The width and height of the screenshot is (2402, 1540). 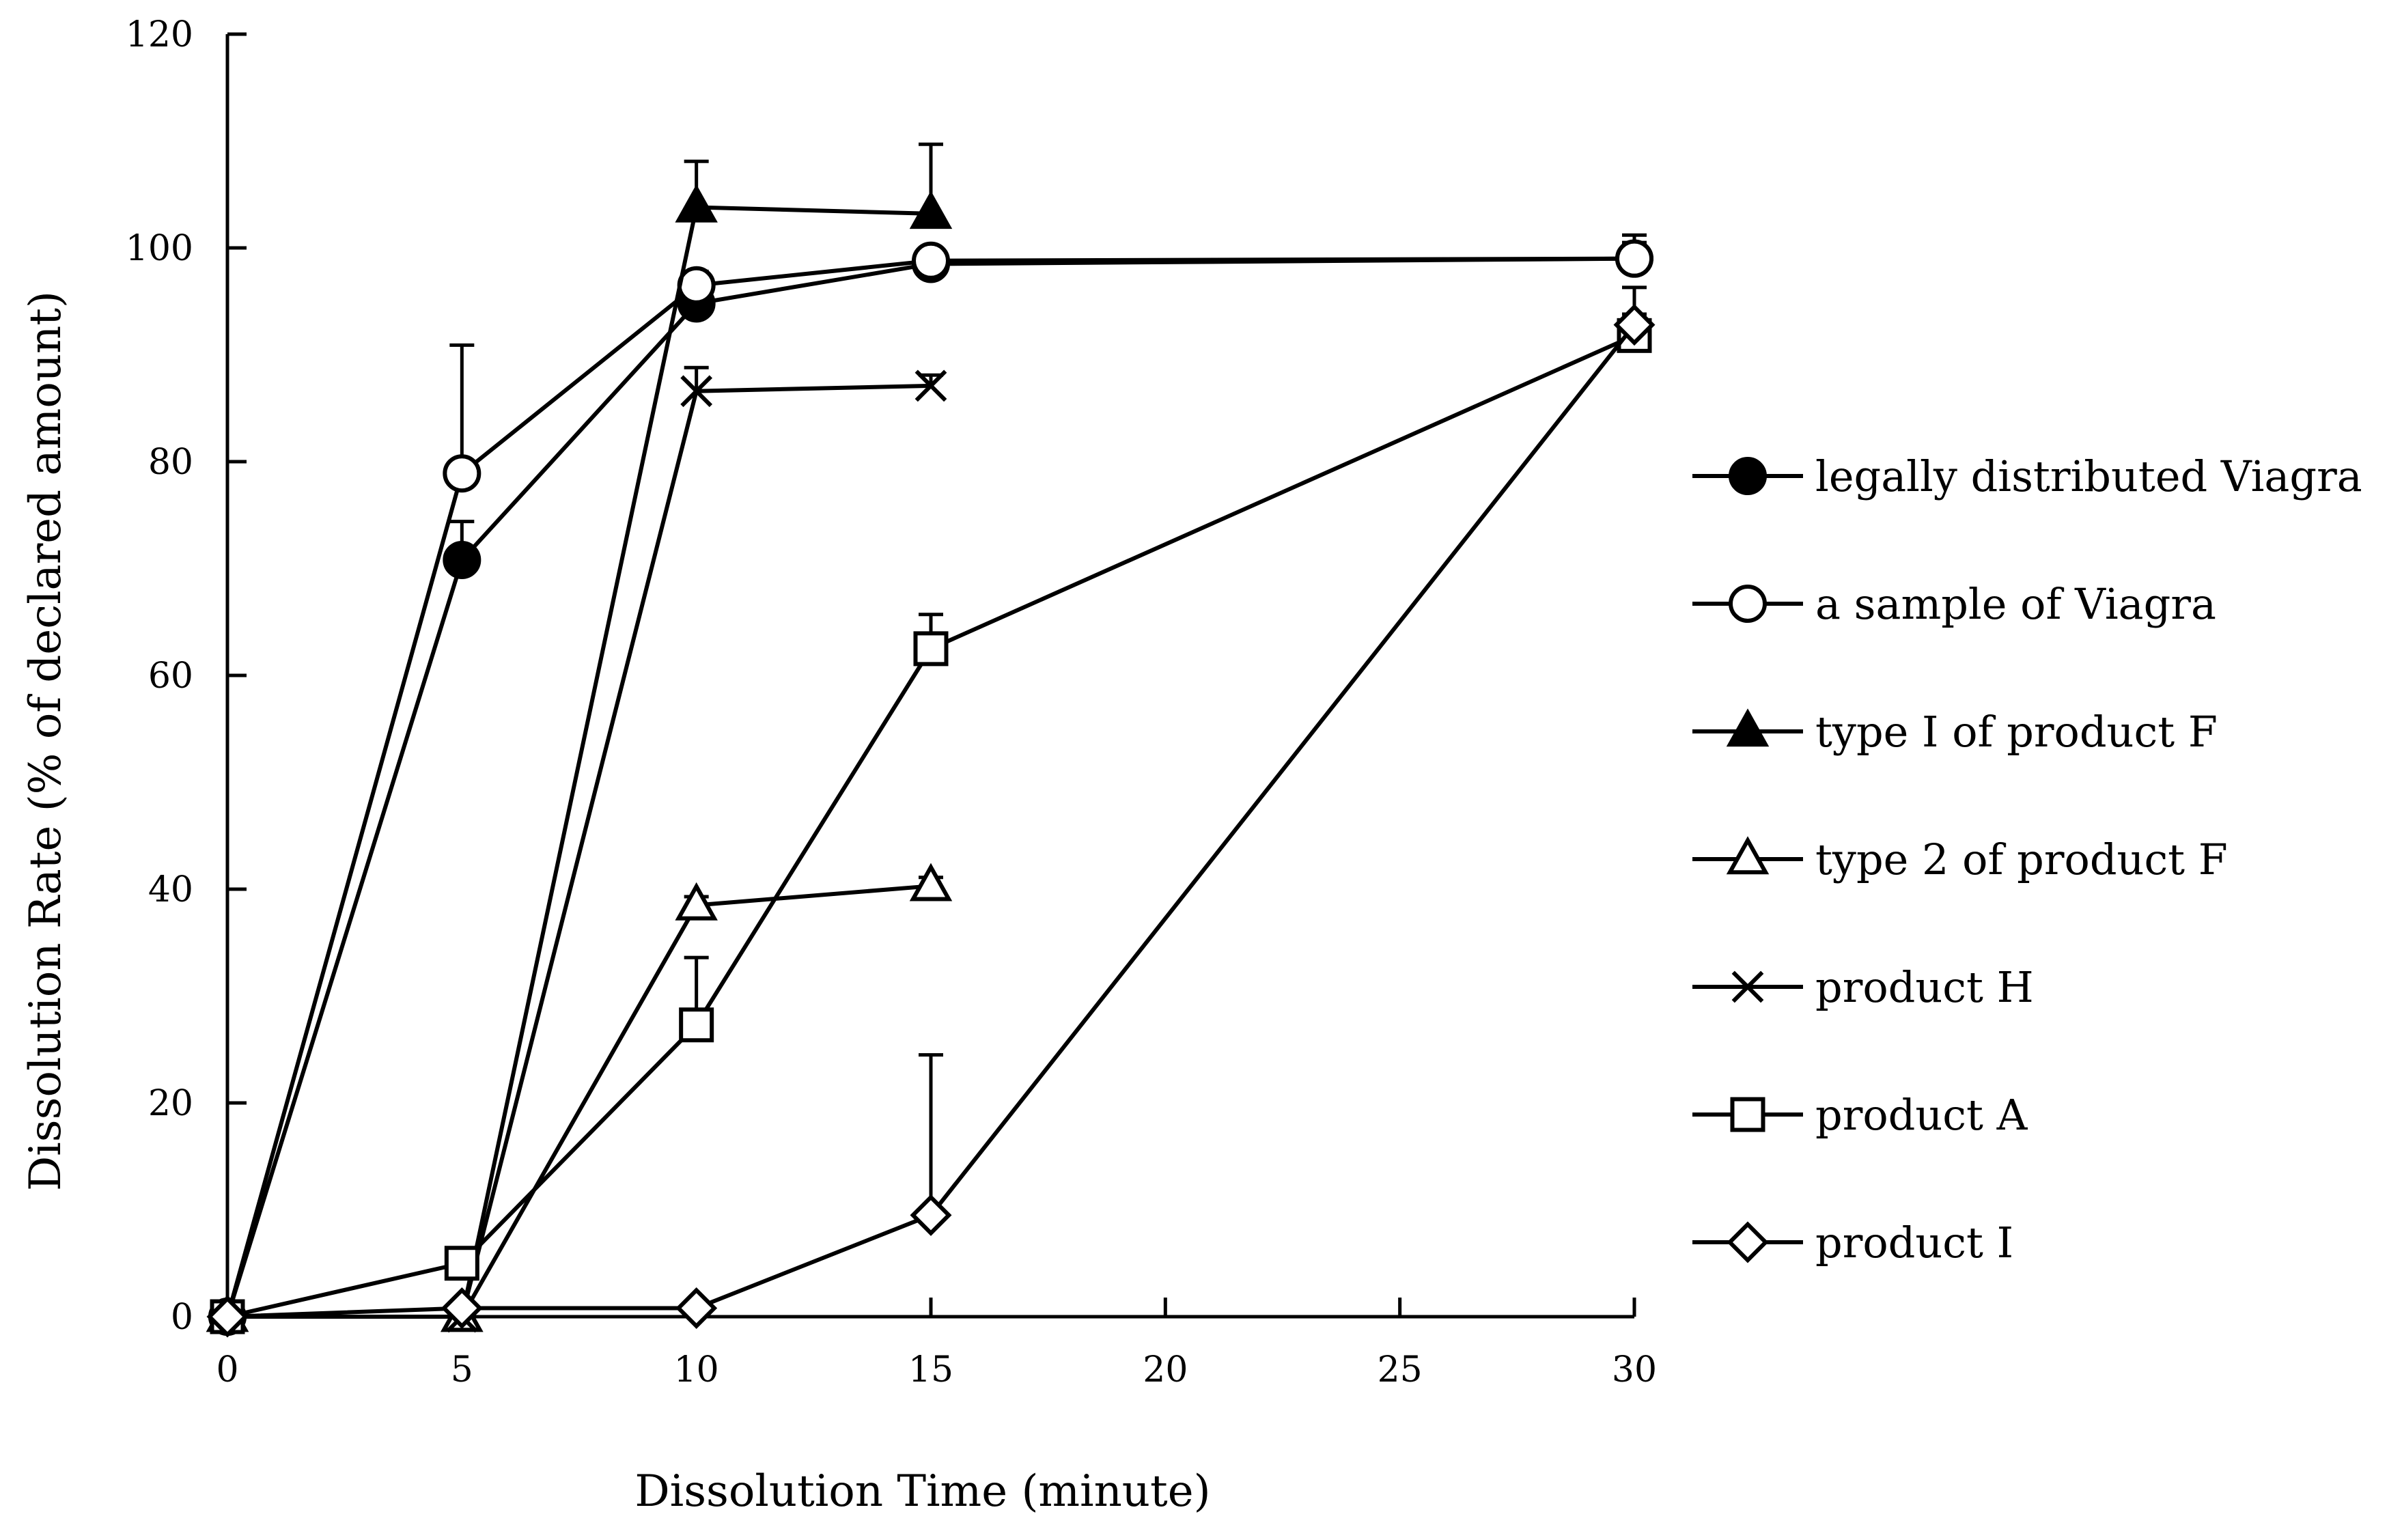 I want to click on y-tick-label: 80, so click(x=170, y=462).